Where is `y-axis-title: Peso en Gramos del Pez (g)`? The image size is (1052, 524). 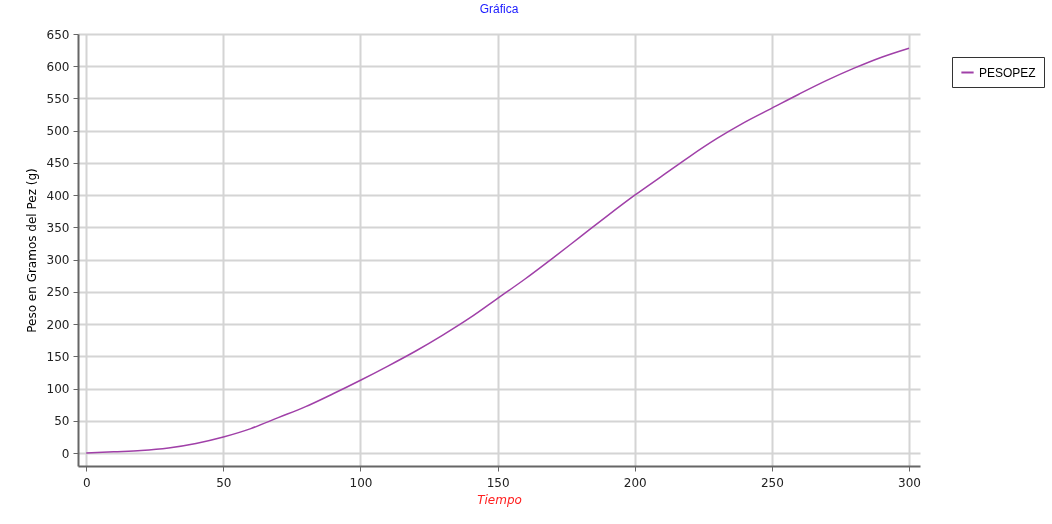 y-axis-title: Peso en Gramos del Pez (g) is located at coordinates (31, 250).